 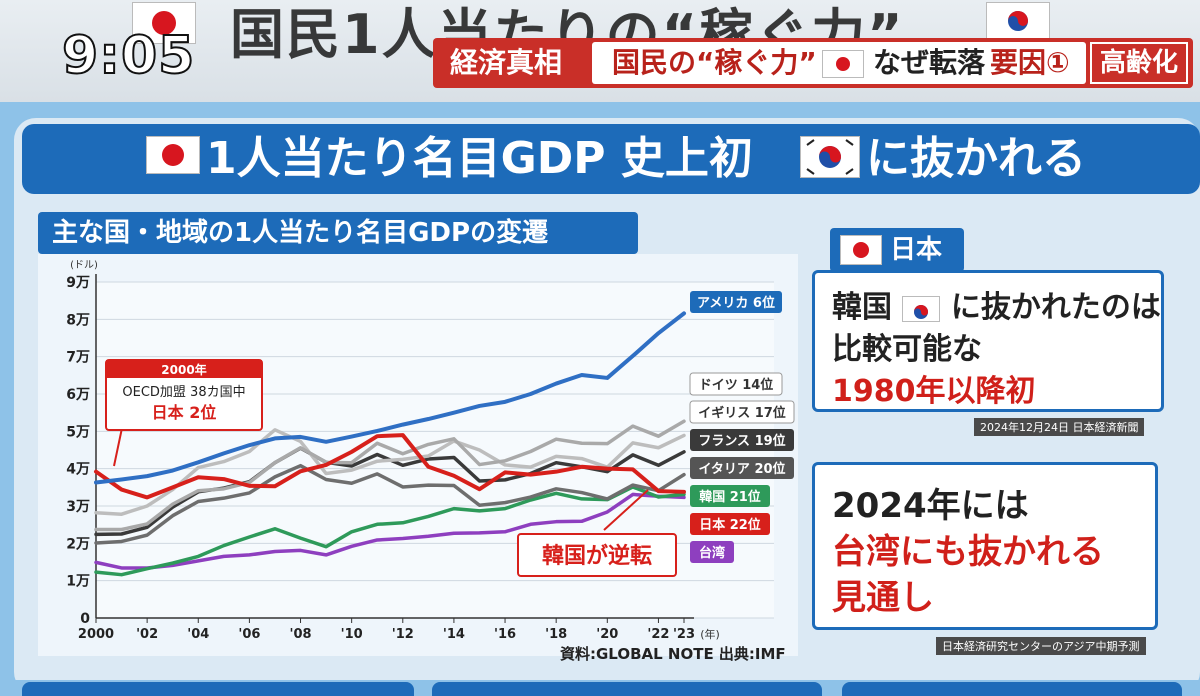 I want to click on series-line-germany, so click(x=390, y=475).